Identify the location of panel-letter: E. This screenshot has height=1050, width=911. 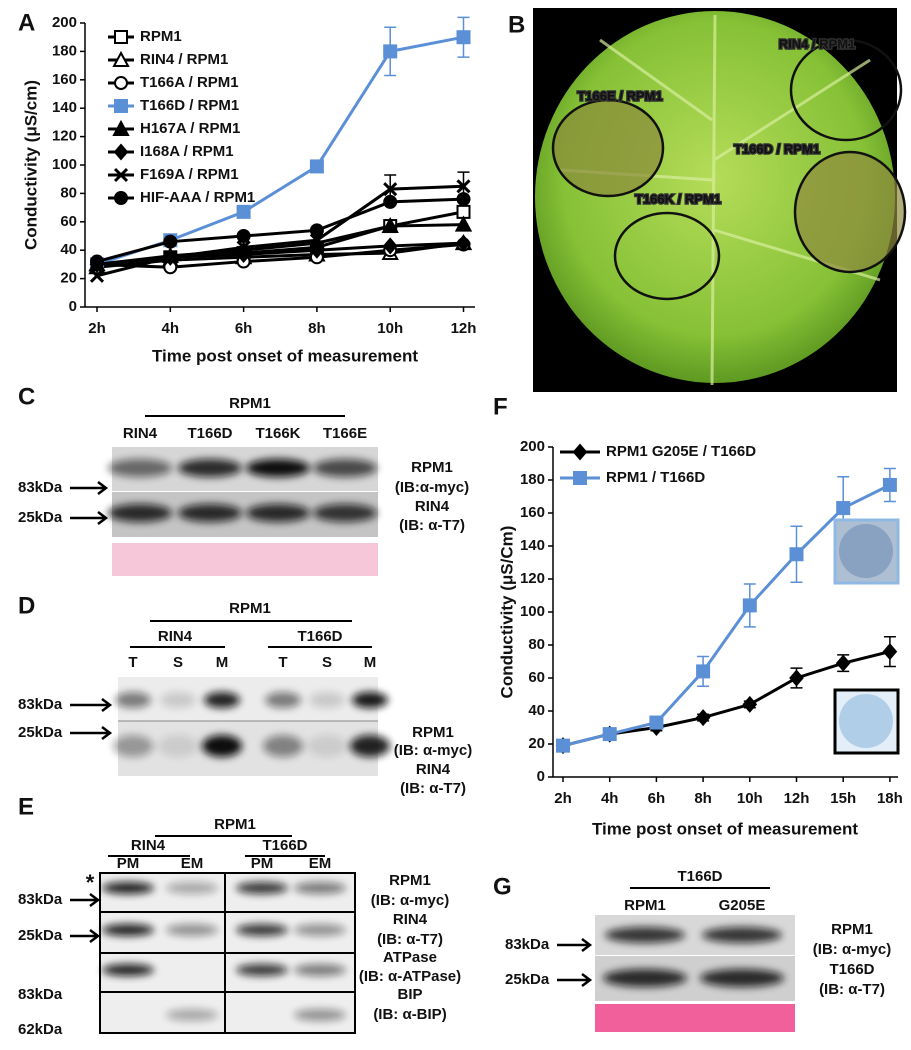
(26, 806).